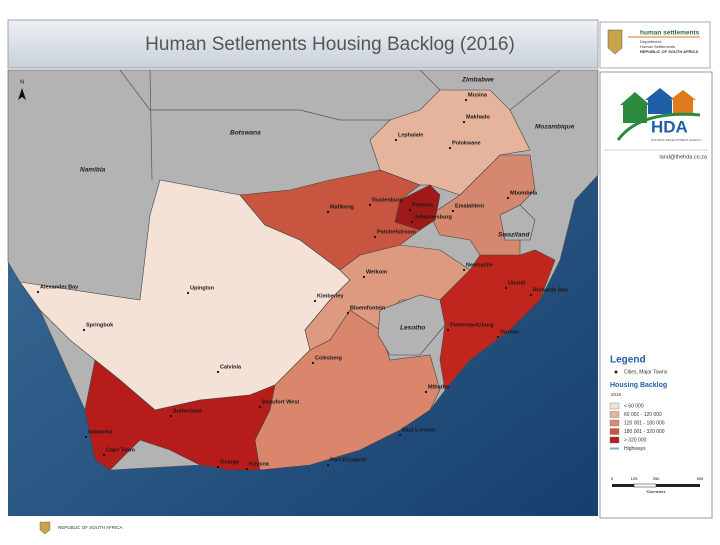 The image size is (720, 545). I want to click on gauteng, so click(417, 207).